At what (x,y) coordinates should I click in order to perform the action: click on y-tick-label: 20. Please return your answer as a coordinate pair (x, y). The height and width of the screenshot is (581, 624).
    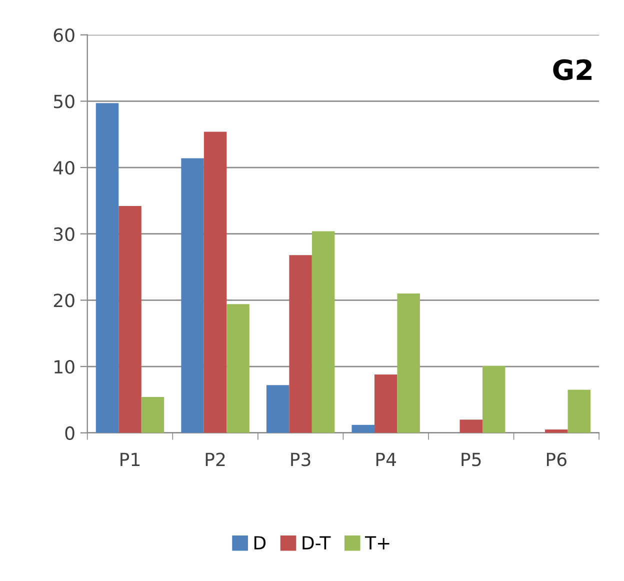
    Looking at the image, I should click on (64, 301).